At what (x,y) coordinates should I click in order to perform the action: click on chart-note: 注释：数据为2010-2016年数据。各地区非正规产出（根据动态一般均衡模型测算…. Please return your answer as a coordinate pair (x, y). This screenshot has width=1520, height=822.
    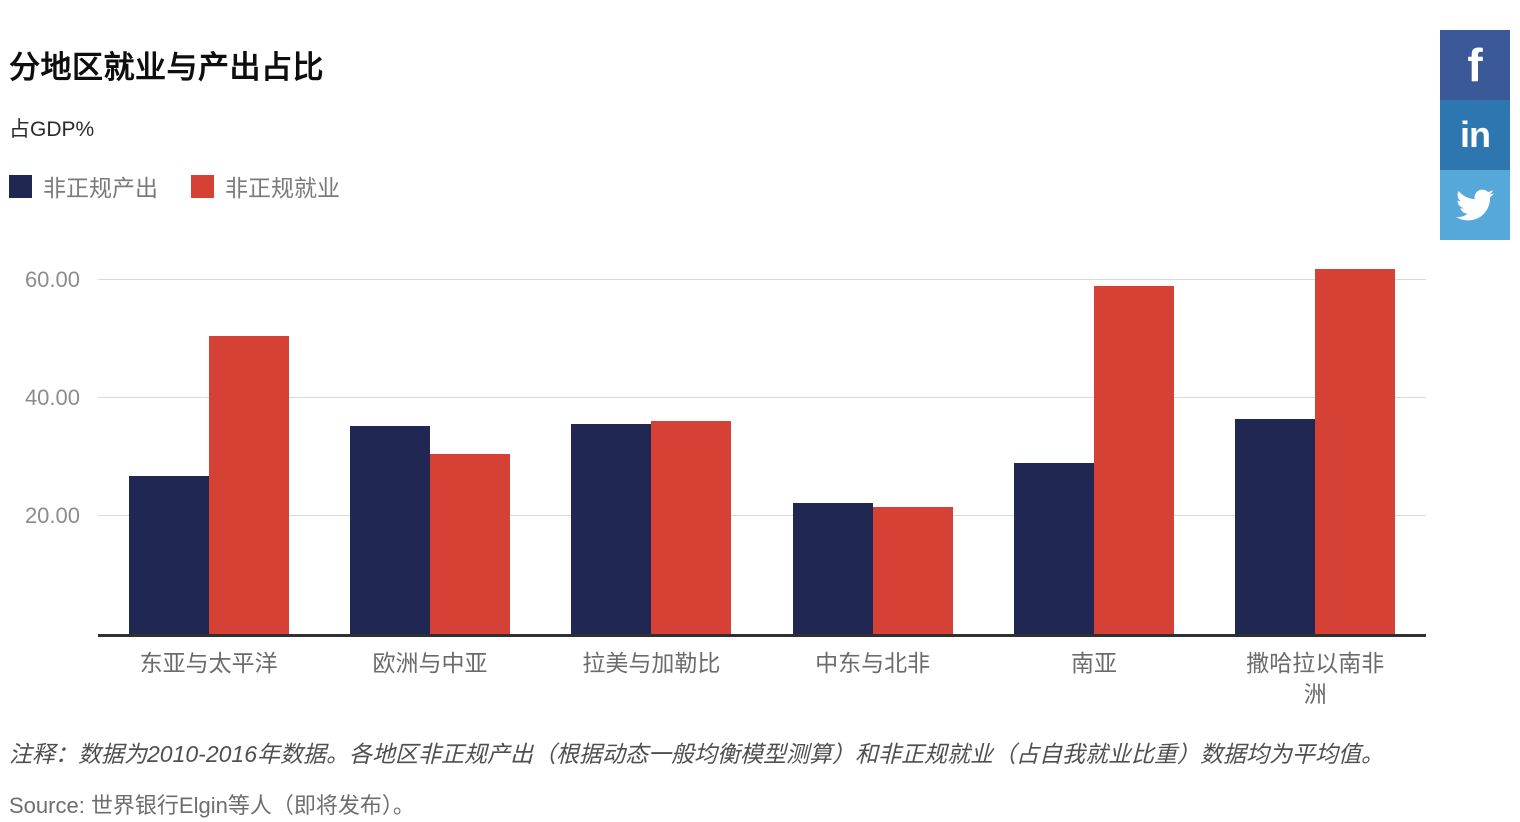
    Looking at the image, I should click on (696, 754).